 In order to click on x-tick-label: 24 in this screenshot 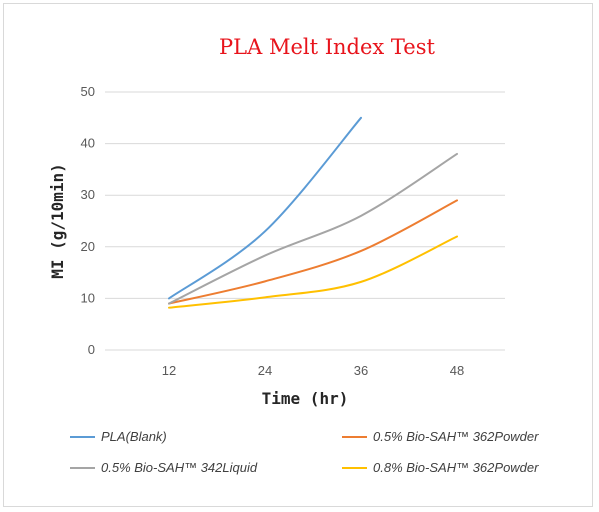, I will do `click(265, 370)`.